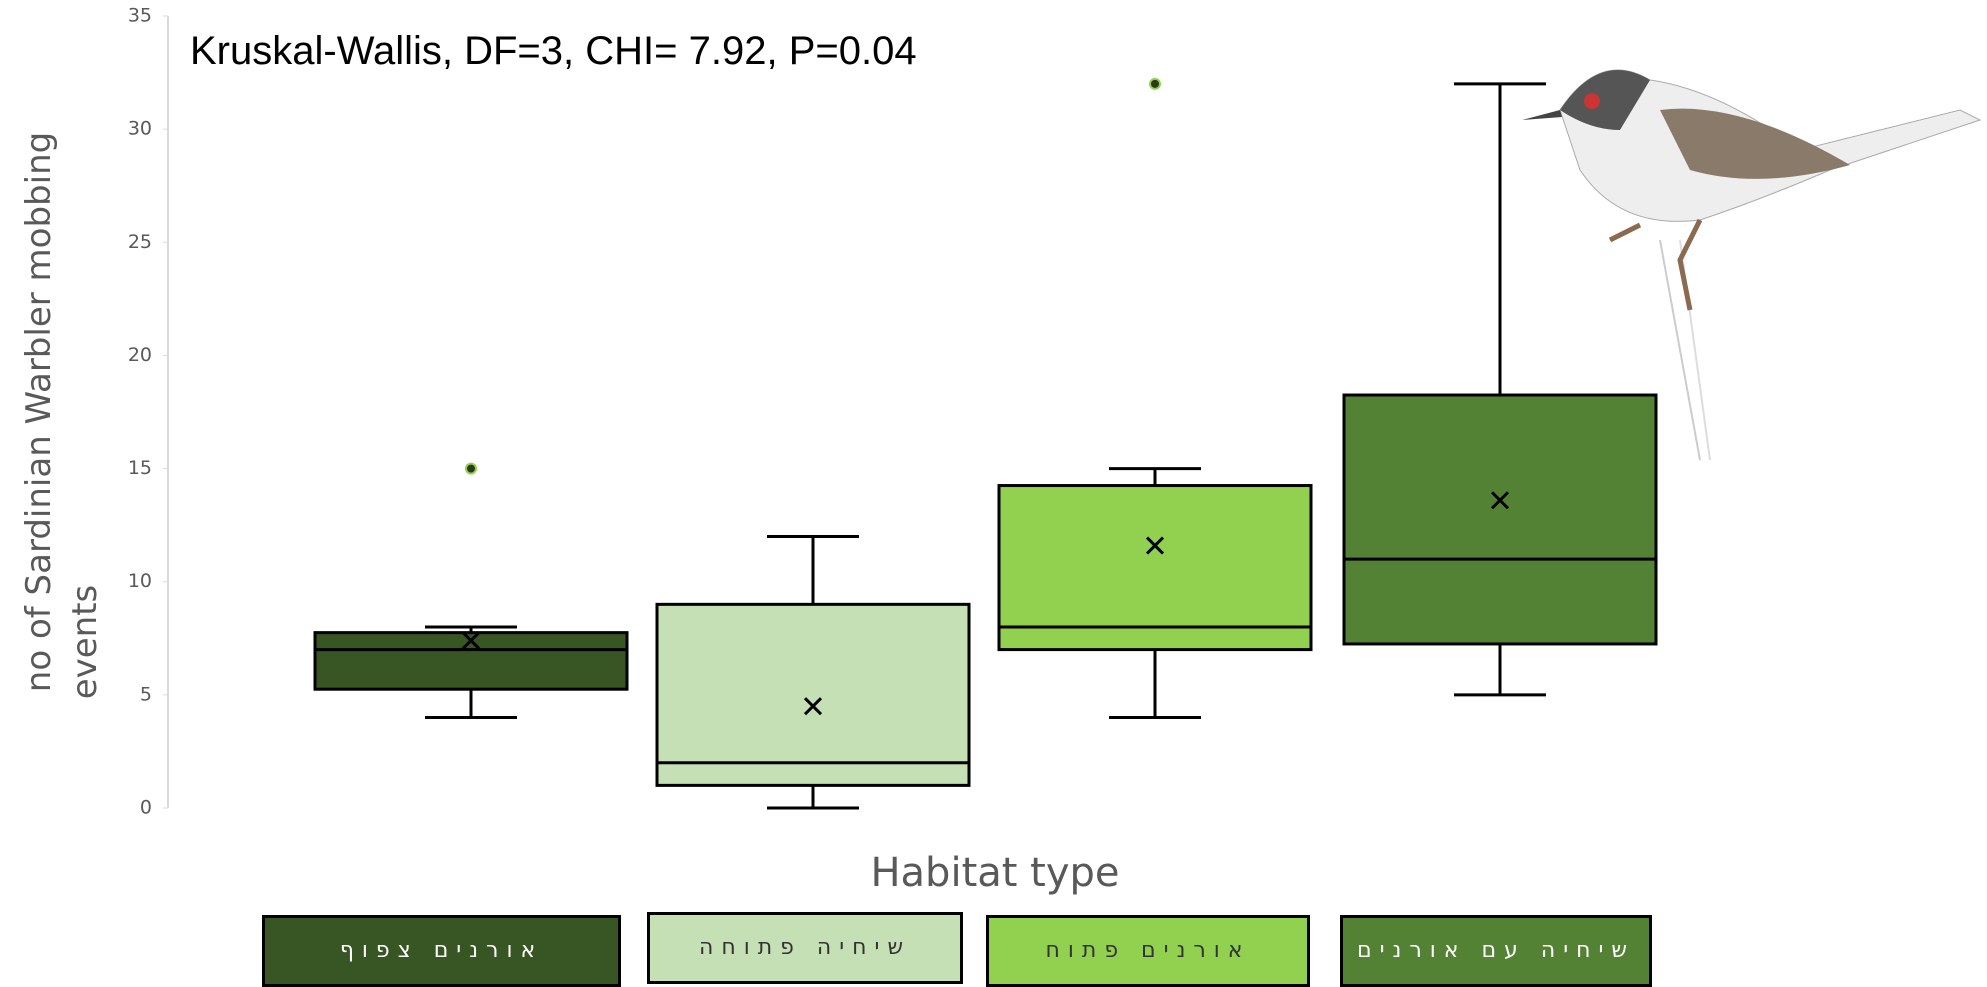  What do you see at coordinates (146, 808) in the screenshot?
I see `y-tick-label: 0` at bounding box center [146, 808].